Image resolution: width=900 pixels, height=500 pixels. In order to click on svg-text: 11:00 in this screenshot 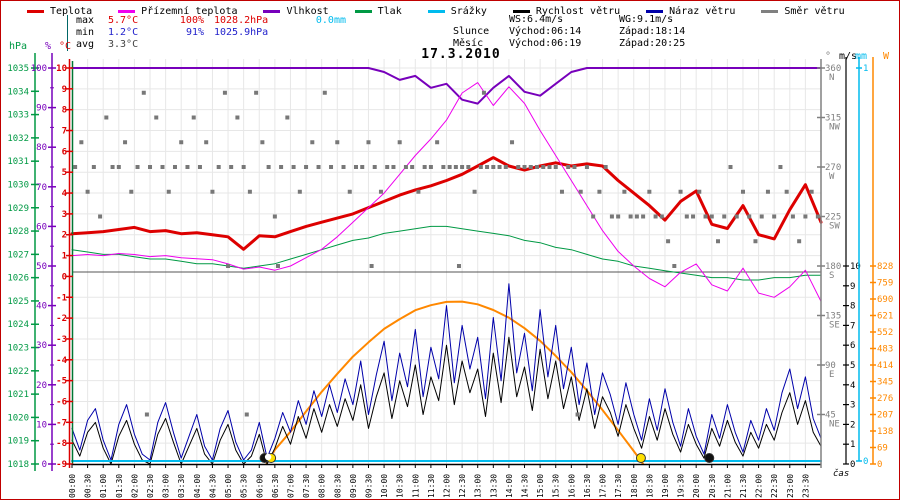, I will do `click(415, 486)`.